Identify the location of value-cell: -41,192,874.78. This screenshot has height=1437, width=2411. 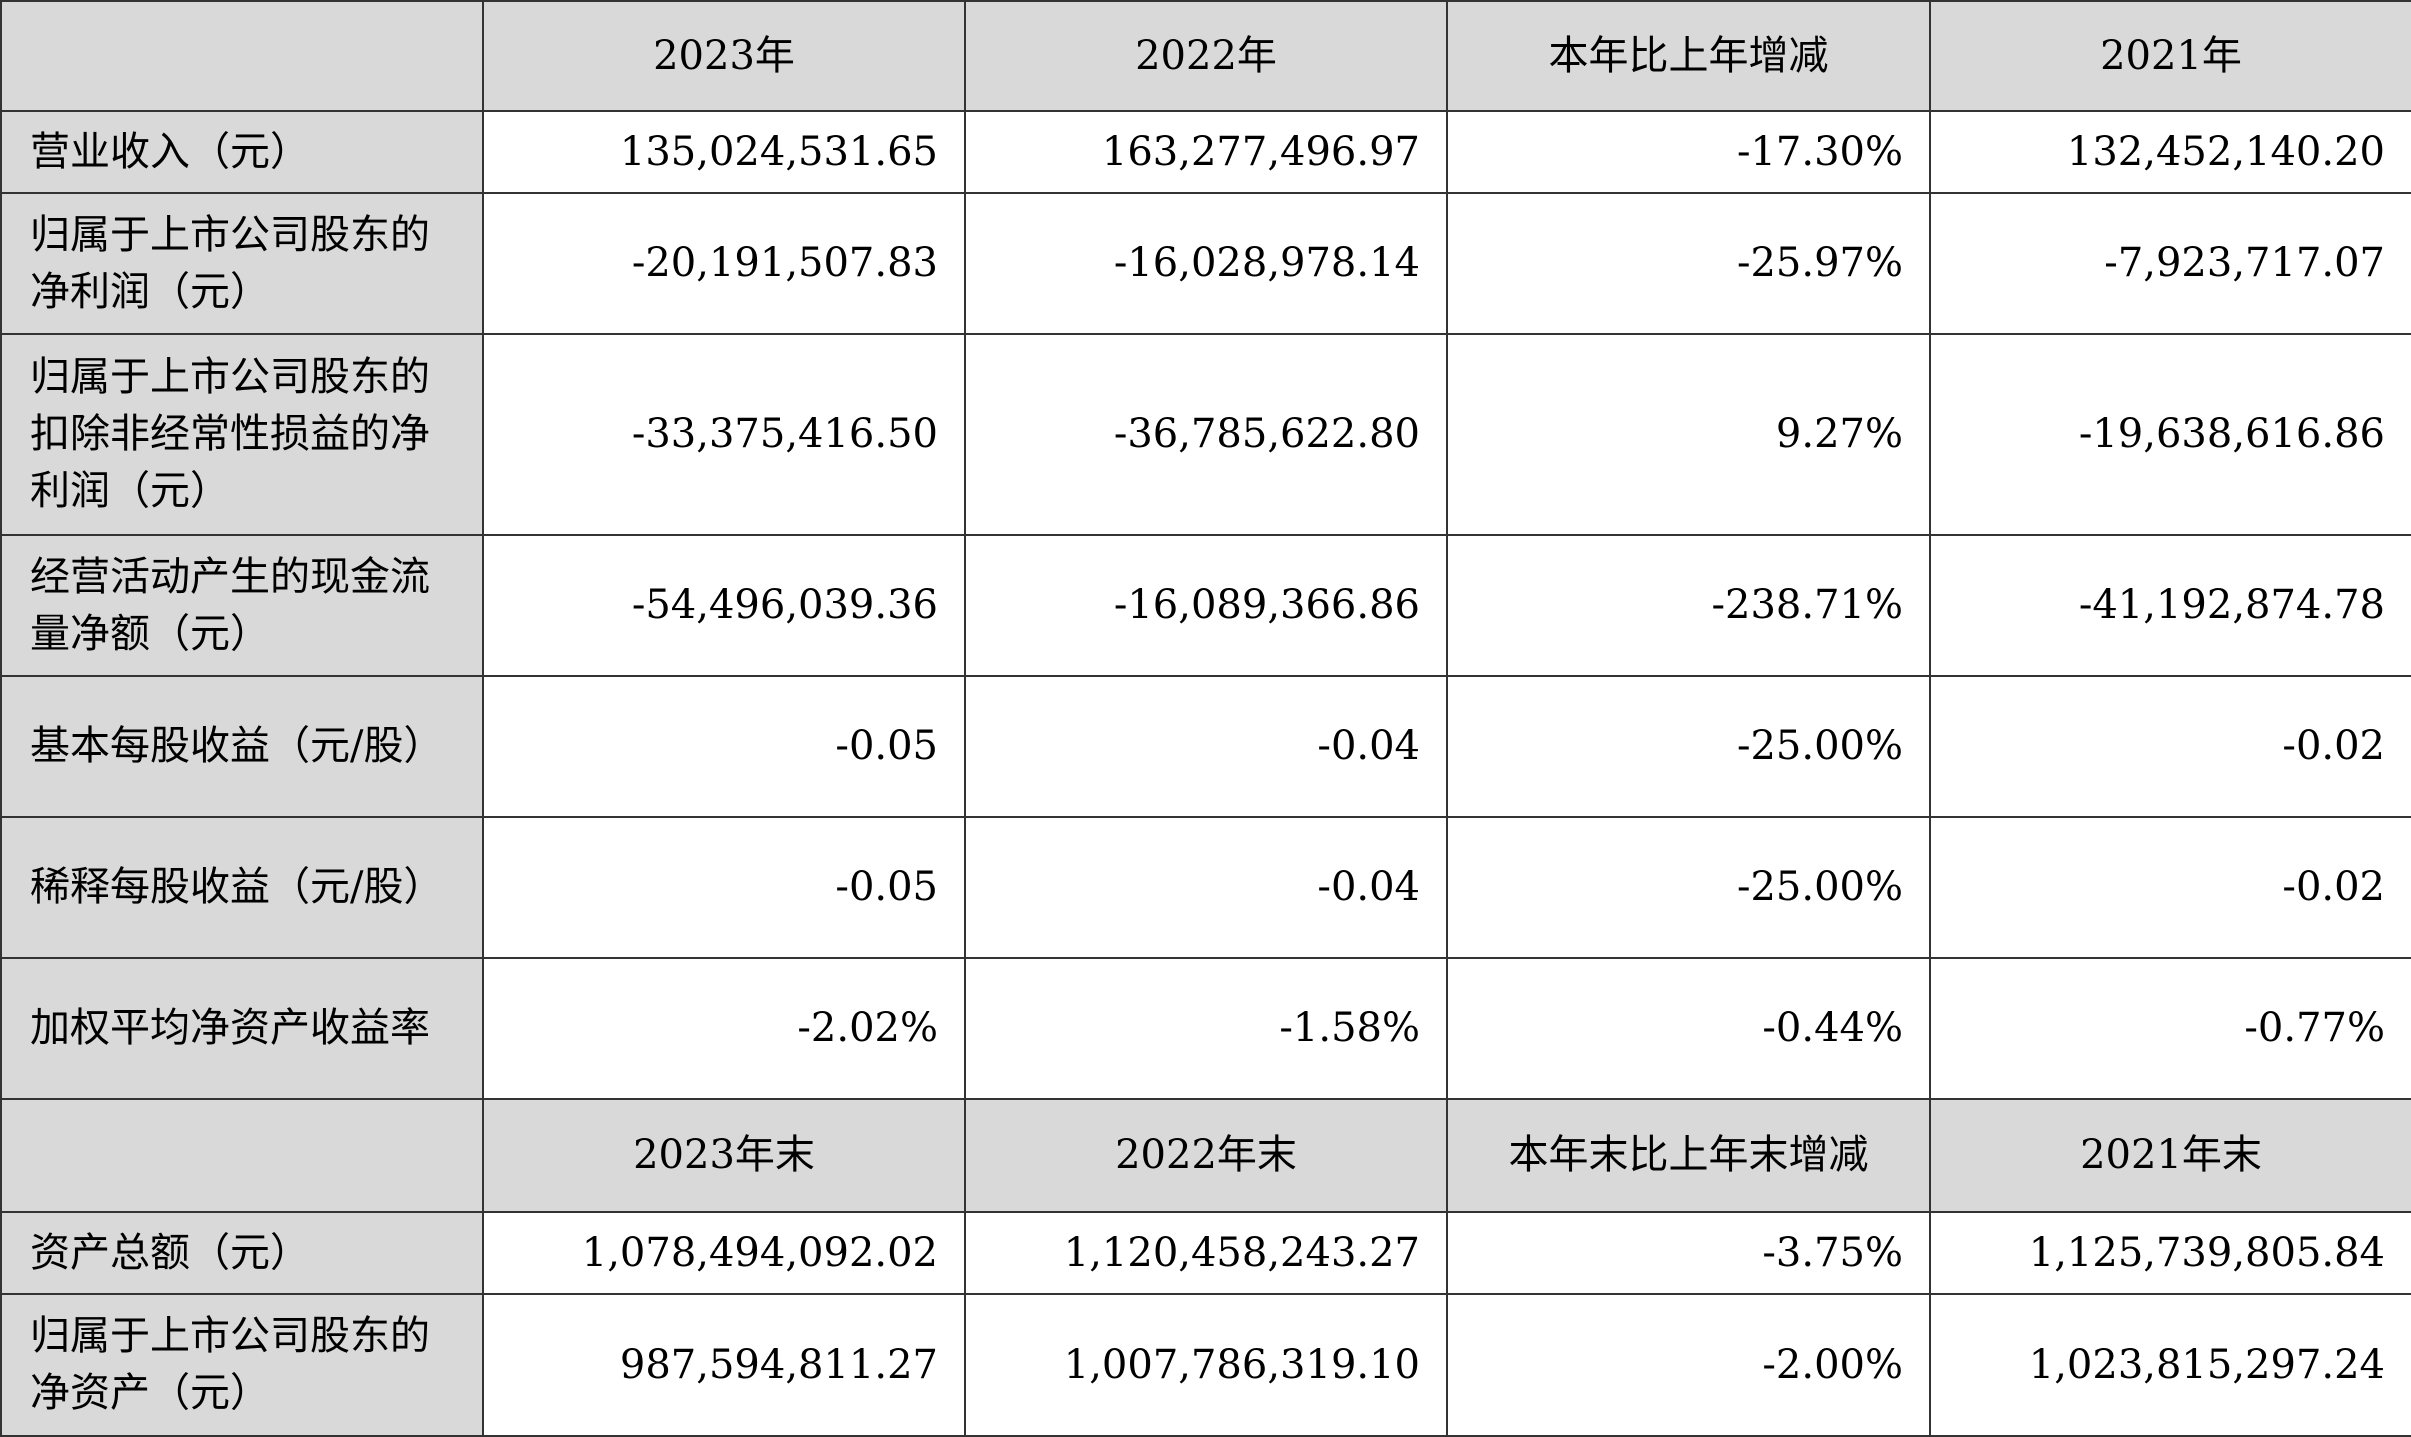
(2170, 605).